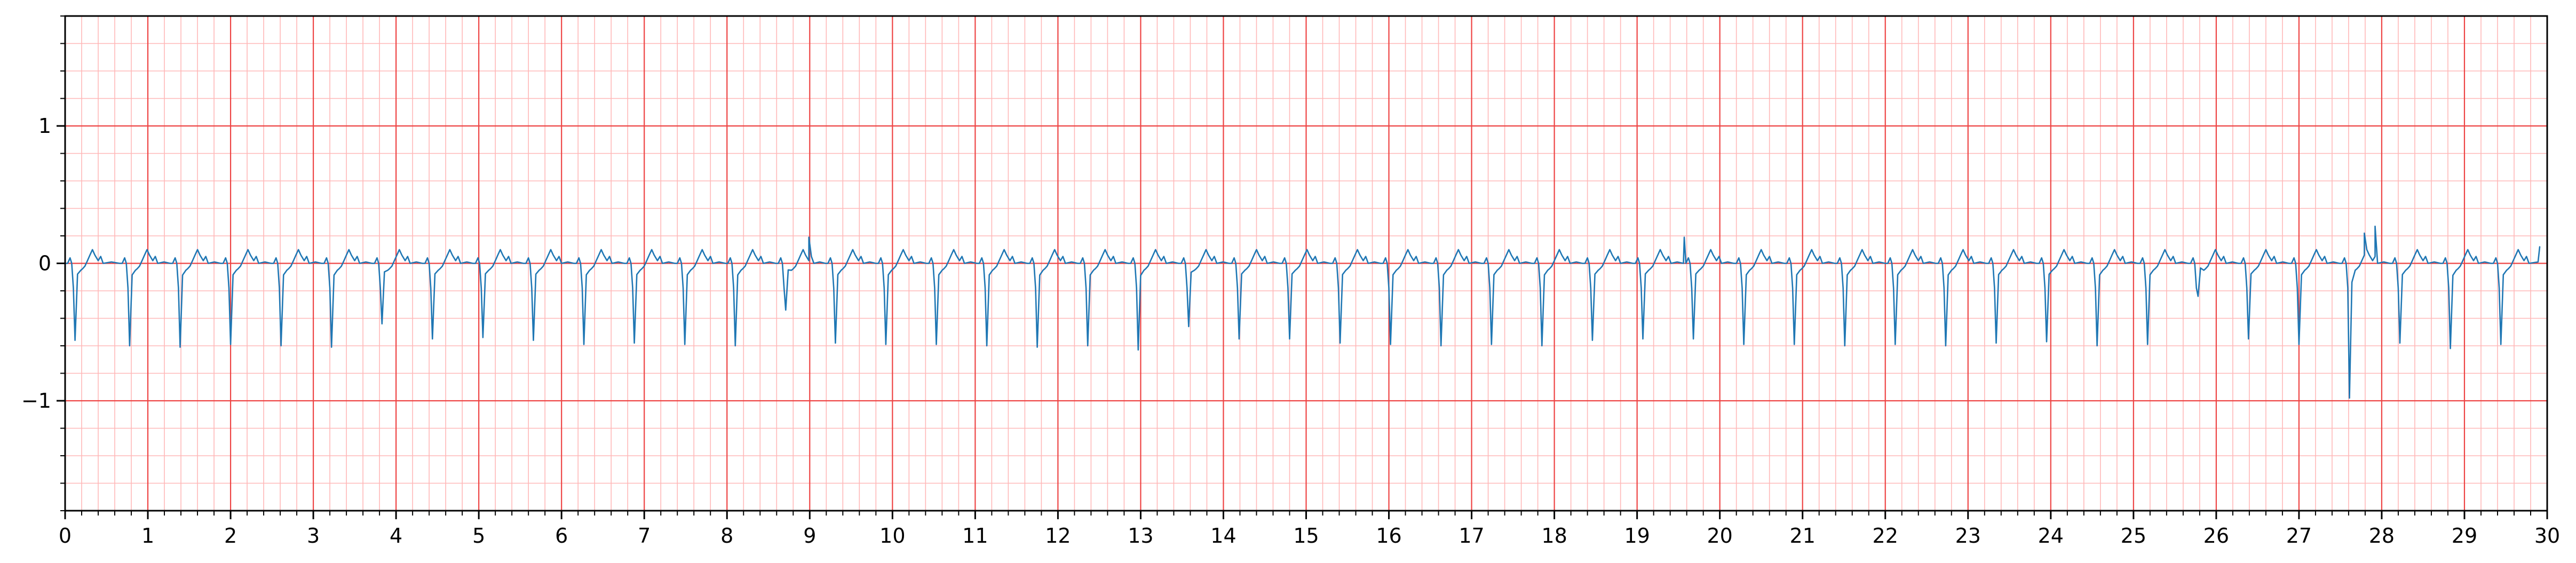 Image resolution: width=2576 pixels, height=563 pixels. Describe the element at coordinates (36, 401) in the screenshot. I see `y-tick-label: −1` at that location.